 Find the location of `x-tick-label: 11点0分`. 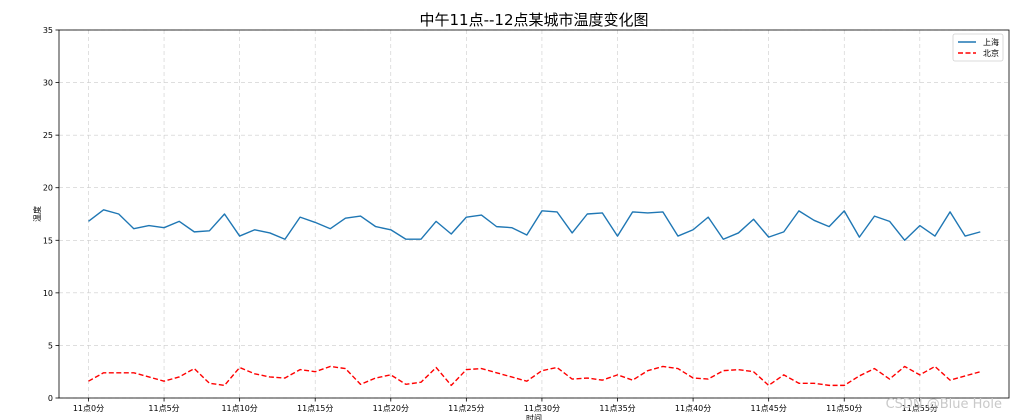

x-tick-label: 11点0分 is located at coordinates (88, 408).